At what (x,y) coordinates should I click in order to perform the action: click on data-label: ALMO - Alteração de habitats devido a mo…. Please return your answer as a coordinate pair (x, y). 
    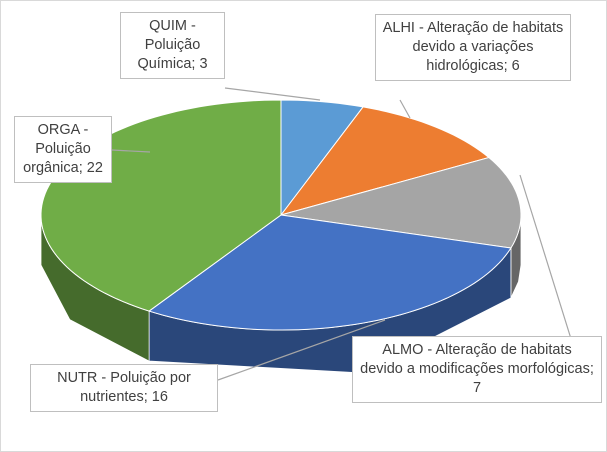
    Looking at the image, I should click on (477, 369).